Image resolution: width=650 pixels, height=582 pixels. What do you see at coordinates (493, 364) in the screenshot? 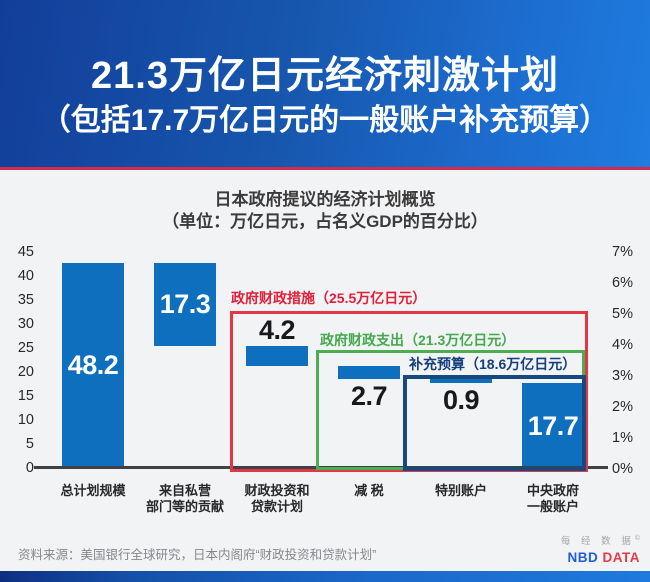
I see `supplementary-budget-label: 补充预算（18.6万亿日元）` at bounding box center [493, 364].